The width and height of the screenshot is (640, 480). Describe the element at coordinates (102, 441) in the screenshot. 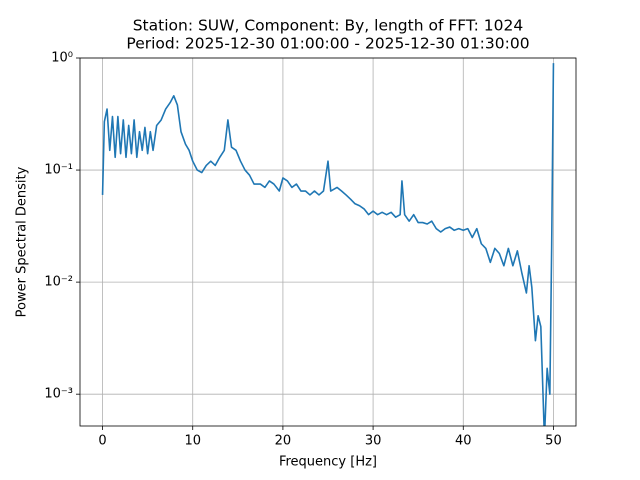

I see `x-tick-label: 0` at that location.